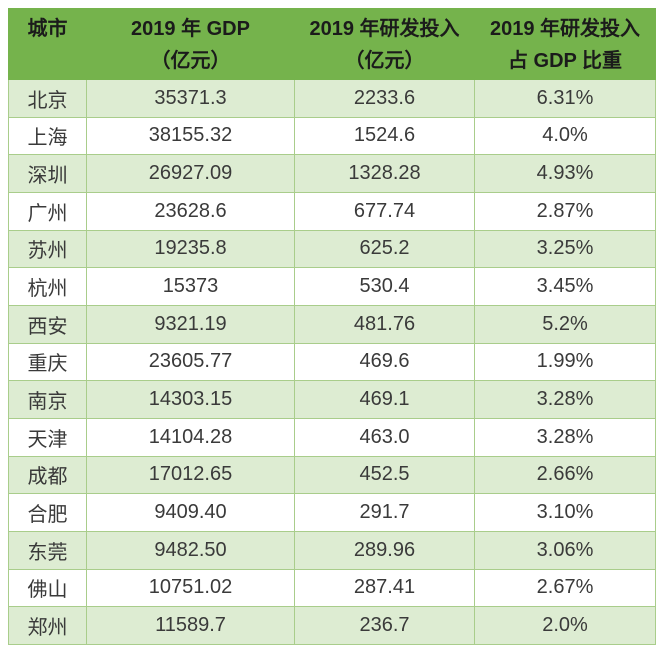 The width and height of the screenshot is (663, 647). Describe the element at coordinates (565, 512) in the screenshot. I see `cell-rnd-gdp-ratio: 3.10%` at that location.